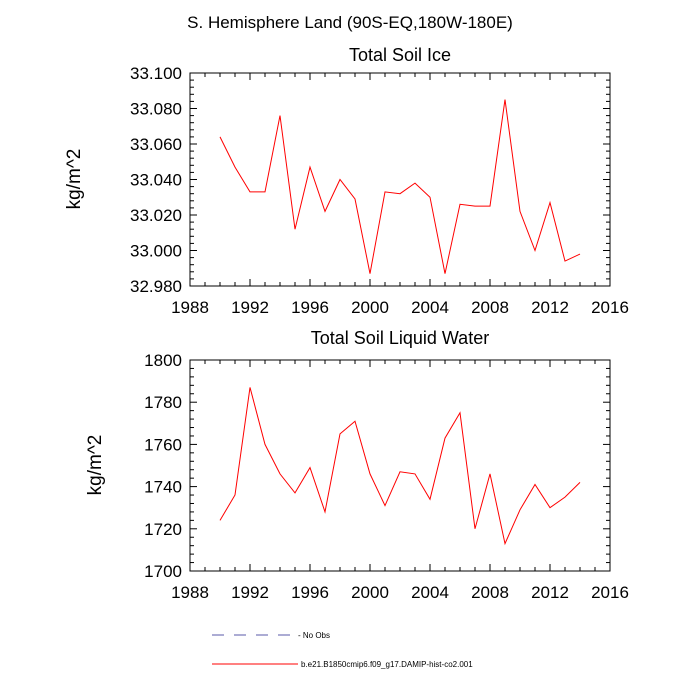 This screenshot has height=700, width=700. Describe the element at coordinates (310, 307) in the screenshot. I see `x-tick-label-soil-ice: 1996` at that location.